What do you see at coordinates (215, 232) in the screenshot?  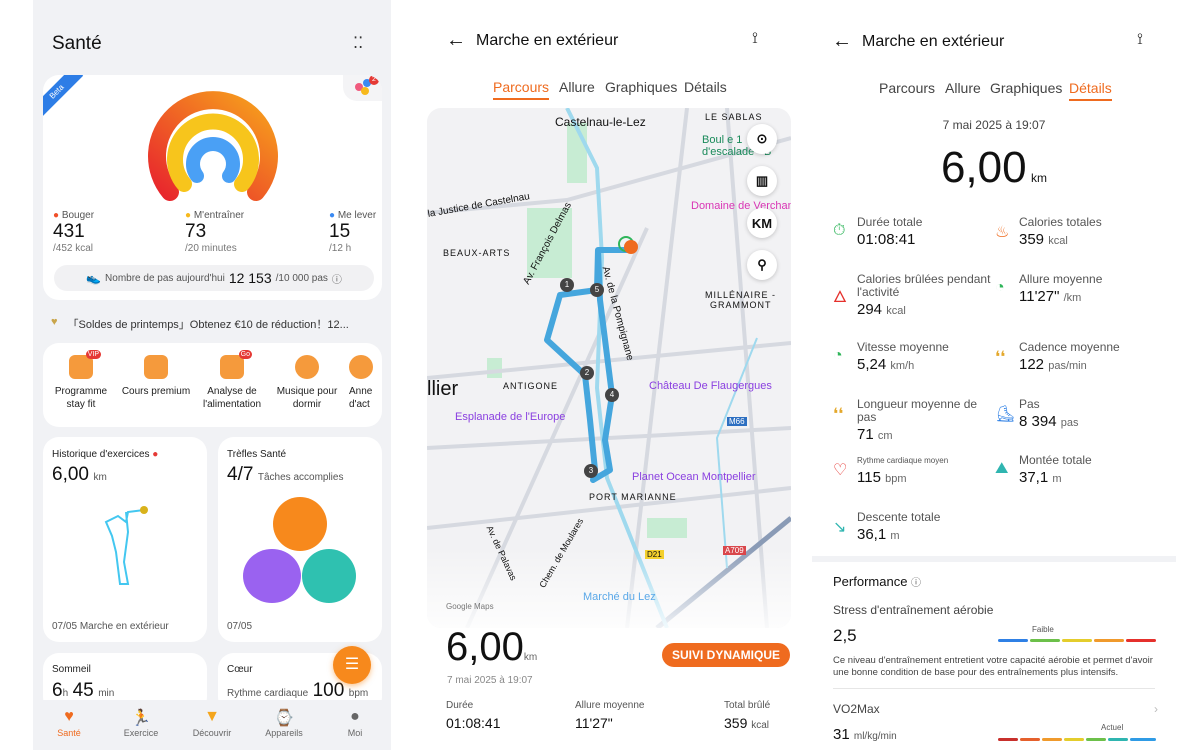 I see `exercise-stat: ● M'entraîner 73 /20 minutes` at bounding box center [215, 232].